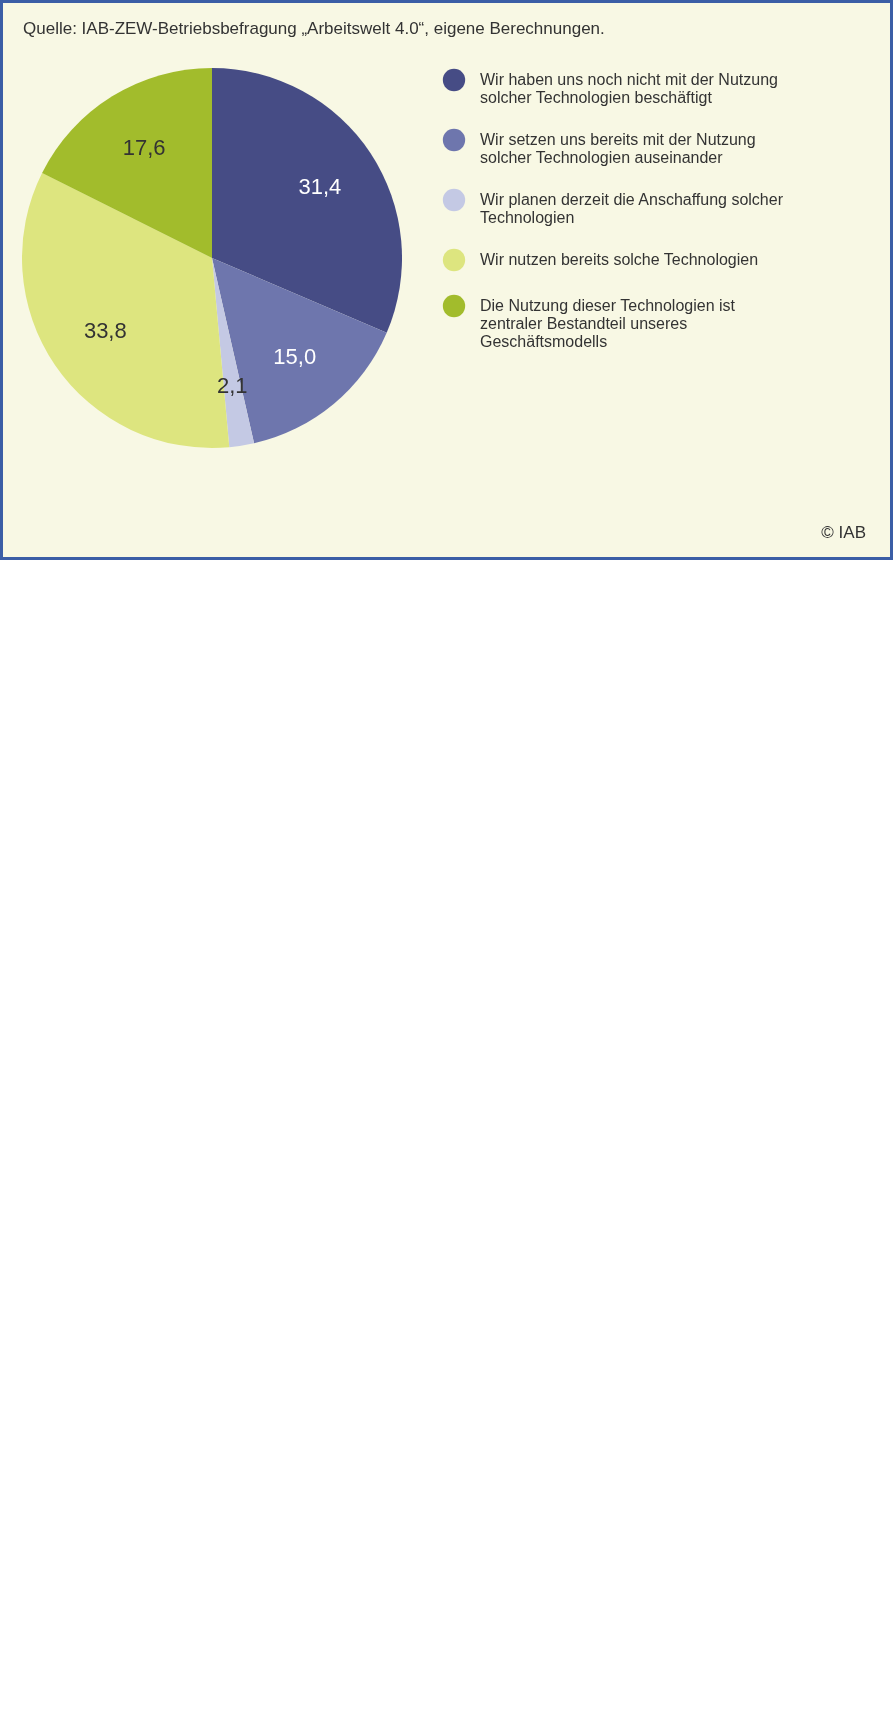 Image resolution: width=893 pixels, height=1714 pixels. I want to click on text: © IAB, so click(843, 533).